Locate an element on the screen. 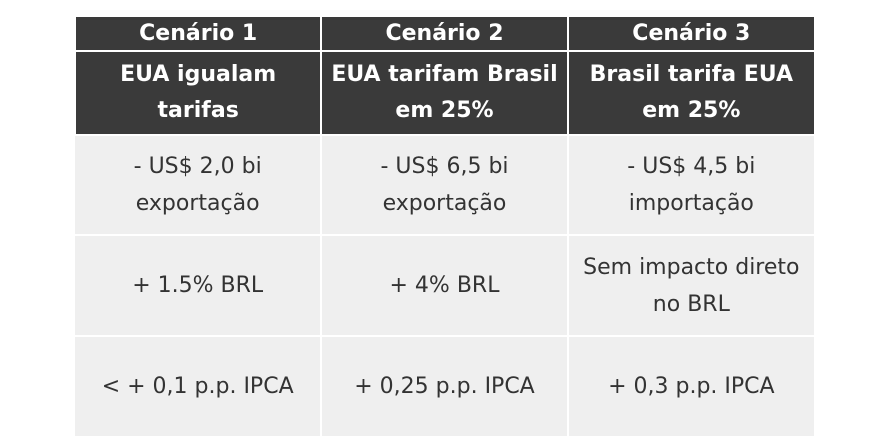 This screenshot has width=881, height=448. scenario-number-row: Cenário 1 Cenário 2 Cenário 3 is located at coordinates (443, 34).